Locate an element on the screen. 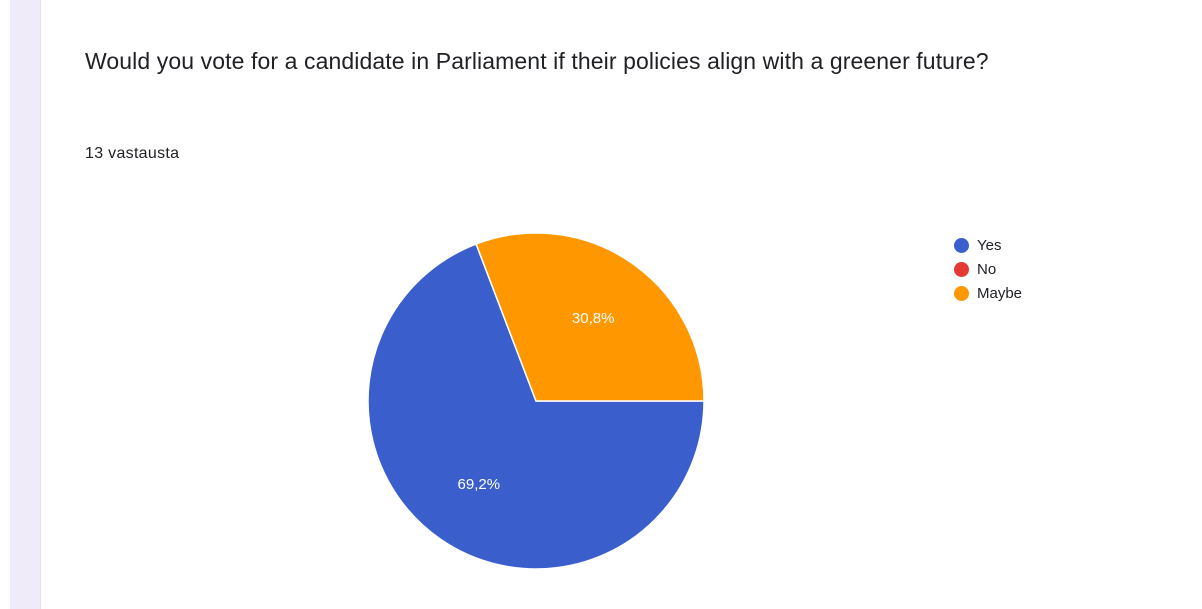 The width and height of the screenshot is (1202, 609). legend-item-maybe: Maybe is located at coordinates (988, 293).